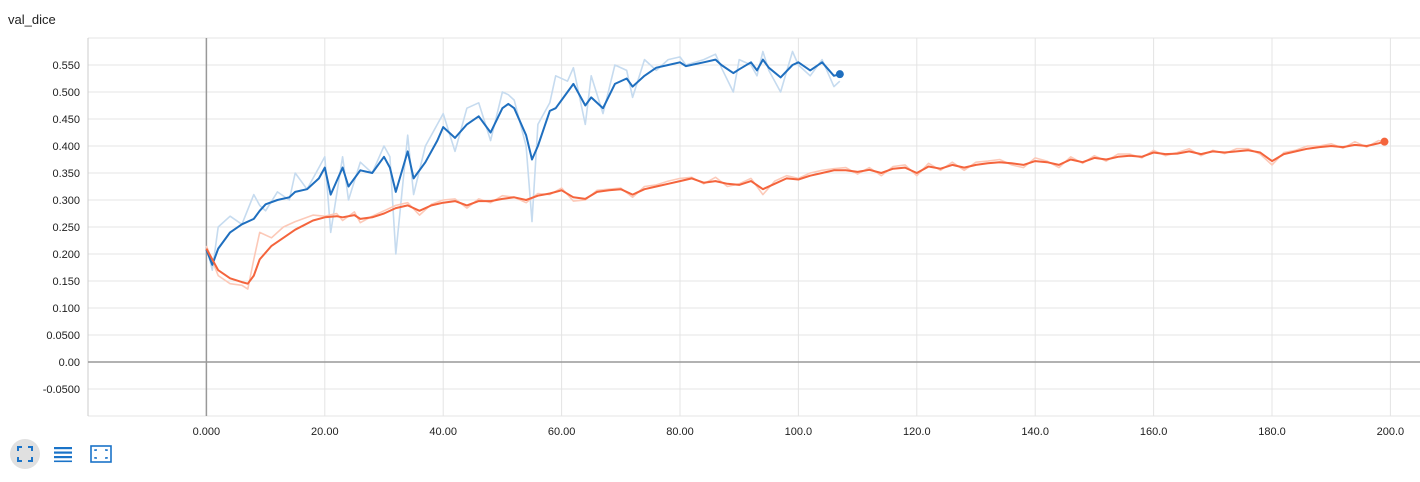  What do you see at coordinates (799, 432) in the screenshot?
I see `x-tick-label: 100.0` at bounding box center [799, 432].